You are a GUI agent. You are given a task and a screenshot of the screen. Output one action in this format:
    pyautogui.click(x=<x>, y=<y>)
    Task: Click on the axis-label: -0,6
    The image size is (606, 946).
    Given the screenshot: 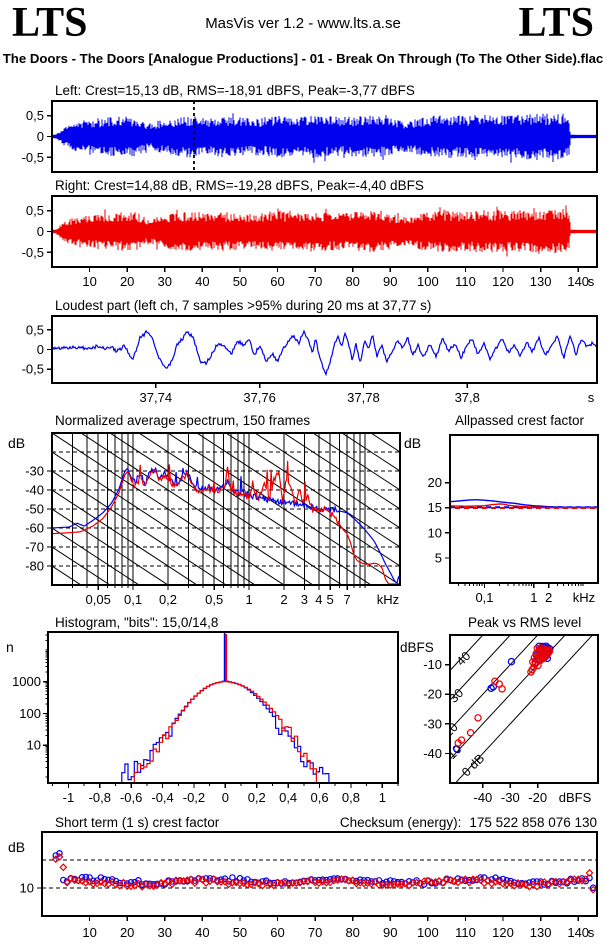 What is the action you would take?
    pyautogui.click(x=131, y=797)
    